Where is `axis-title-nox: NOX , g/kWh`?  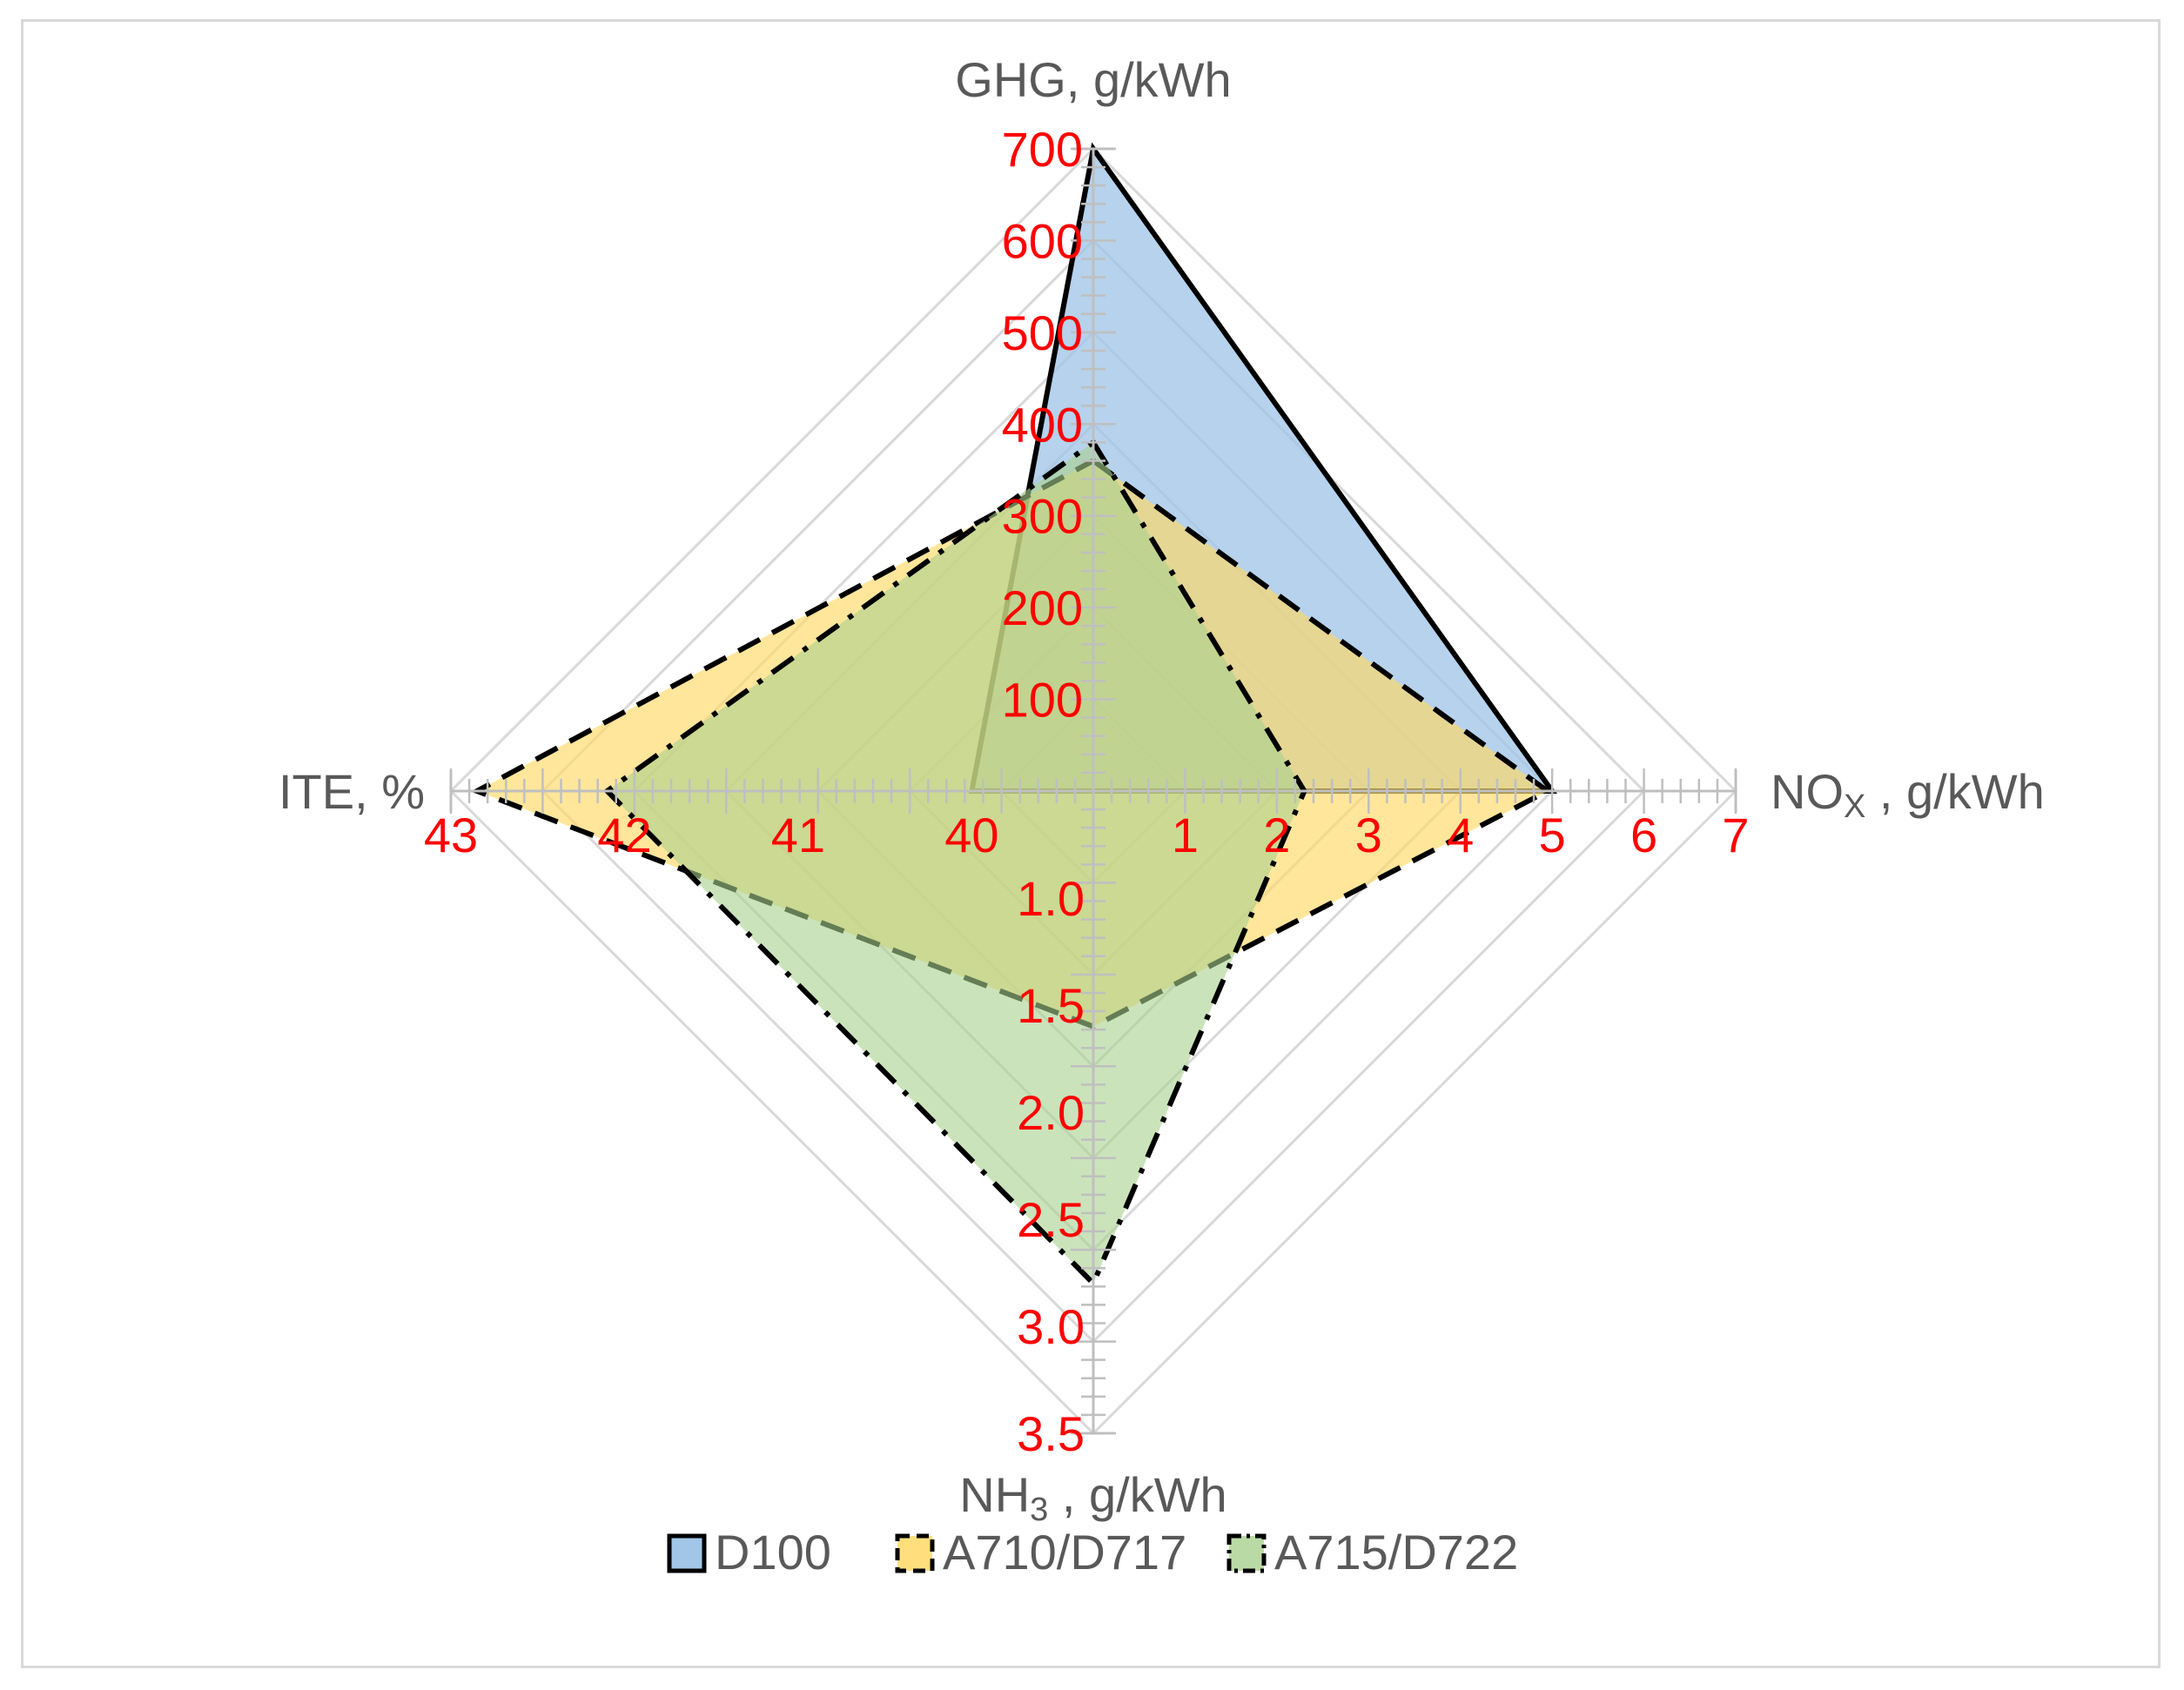
axis-title-nox: NOX , g/kWh is located at coordinates (1908, 794).